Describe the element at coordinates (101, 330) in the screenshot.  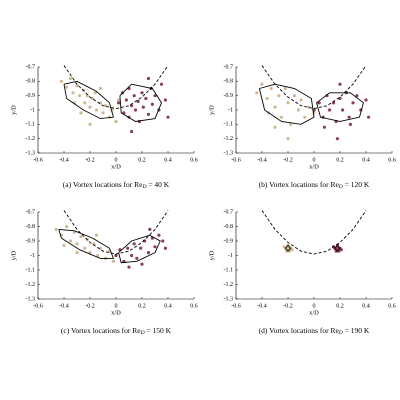
I see `caption-text: (c) Vortex locations for Re` at that location.